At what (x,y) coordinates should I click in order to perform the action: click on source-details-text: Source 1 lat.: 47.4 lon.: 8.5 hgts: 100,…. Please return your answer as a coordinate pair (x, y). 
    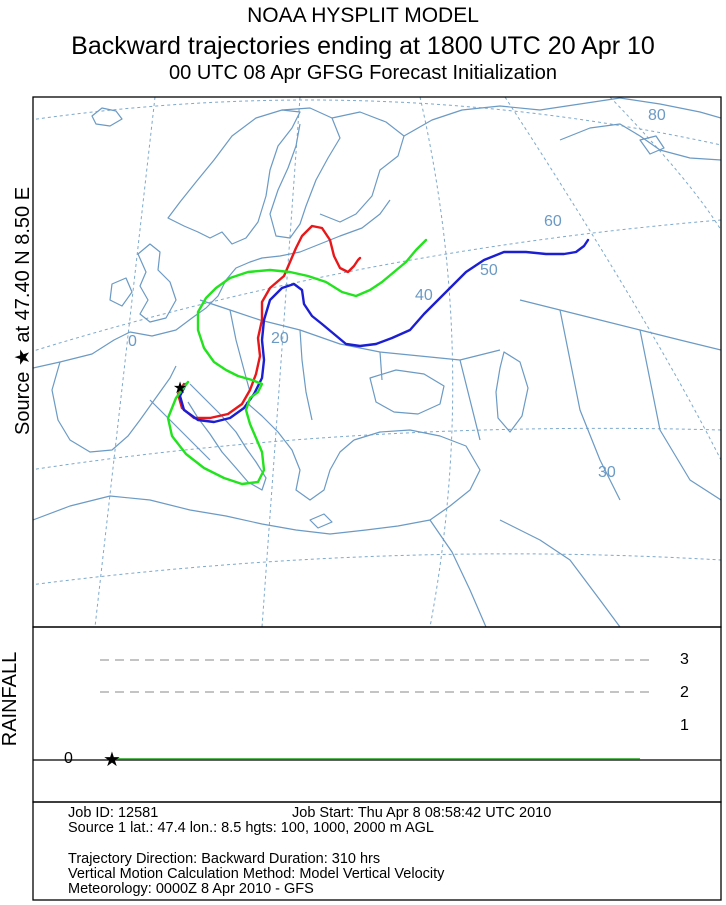
    Looking at the image, I should click on (251, 828).